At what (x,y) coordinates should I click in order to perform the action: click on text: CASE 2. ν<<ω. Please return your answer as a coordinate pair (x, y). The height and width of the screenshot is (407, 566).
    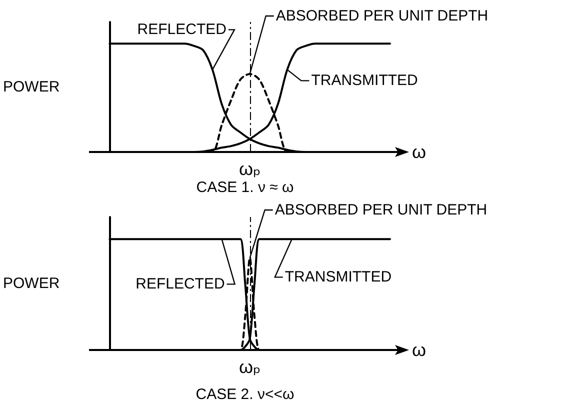
    Looking at the image, I should click on (245, 394).